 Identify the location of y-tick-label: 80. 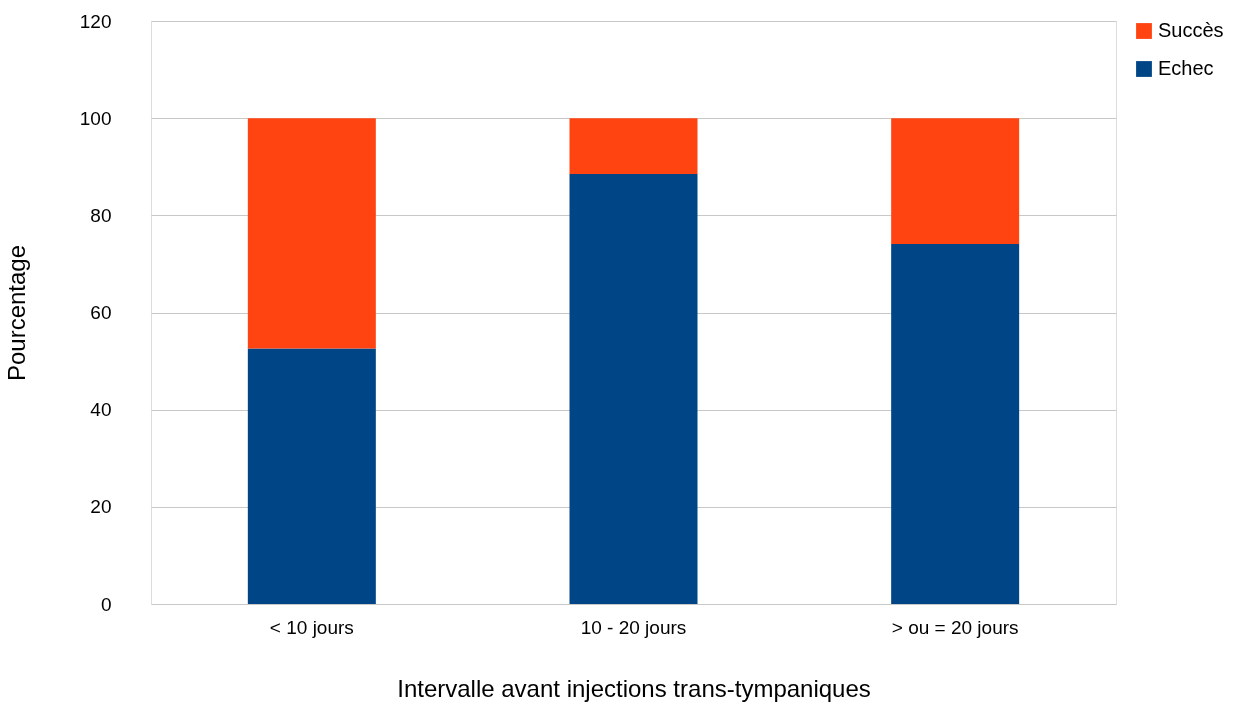
(101, 215).